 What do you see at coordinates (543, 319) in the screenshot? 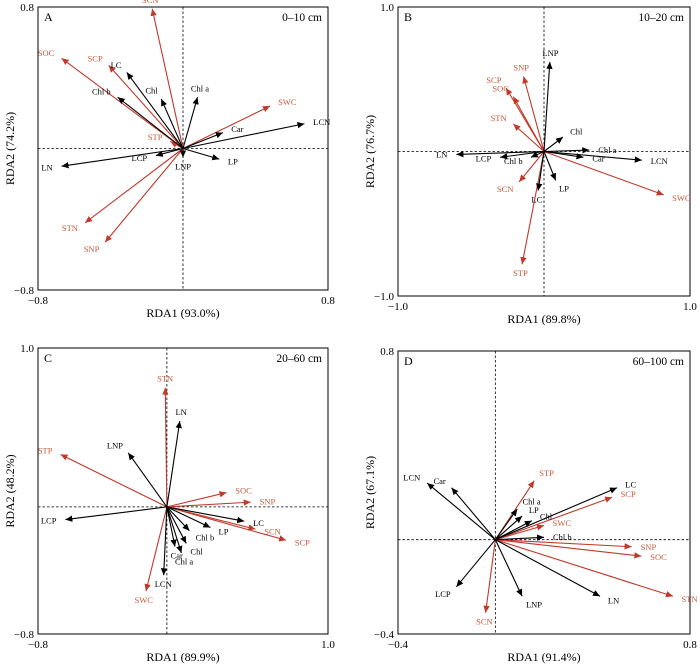
I see `x-axis-label: RDA1 (89.8%)` at bounding box center [543, 319].